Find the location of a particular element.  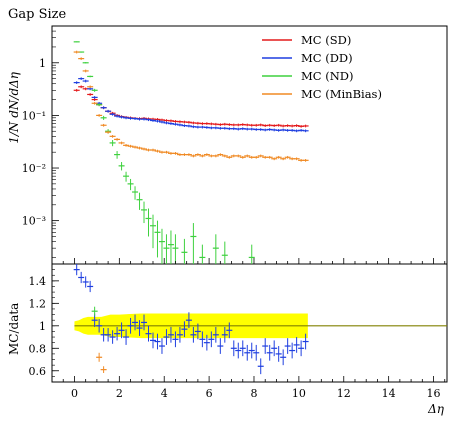

y-tick-label-ratio: 0.6 is located at coordinates (38, 371).